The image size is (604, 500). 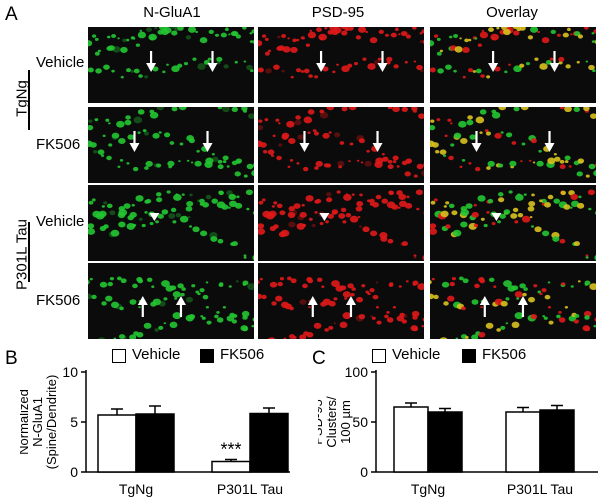 What do you see at coordinates (58, 300) in the screenshot?
I see `row-label-p301l-fk506: FK506` at bounding box center [58, 300].